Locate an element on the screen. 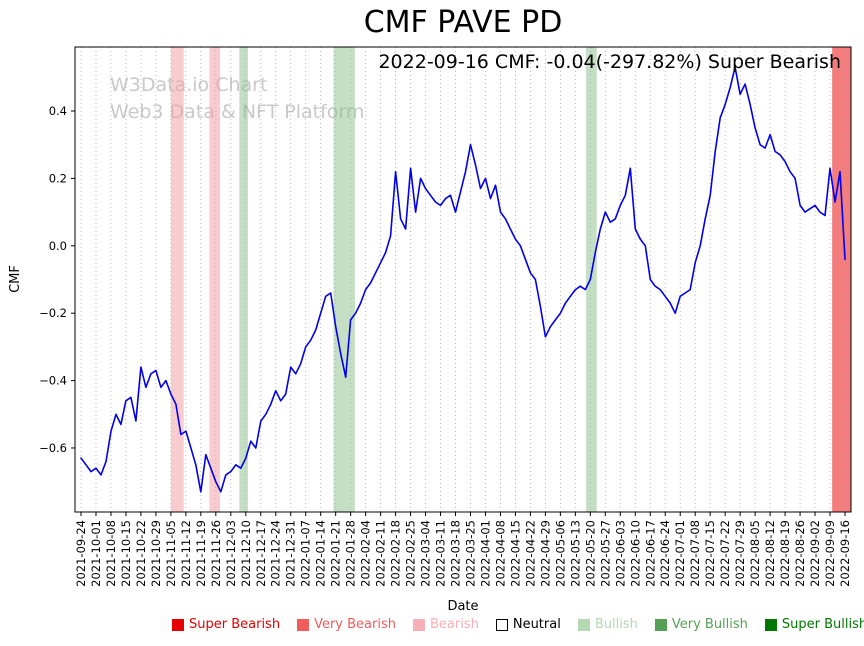 The height and width of the screenshot is (646, 864). y-tick-label: 0.2 is located at coordinates (58, 178).